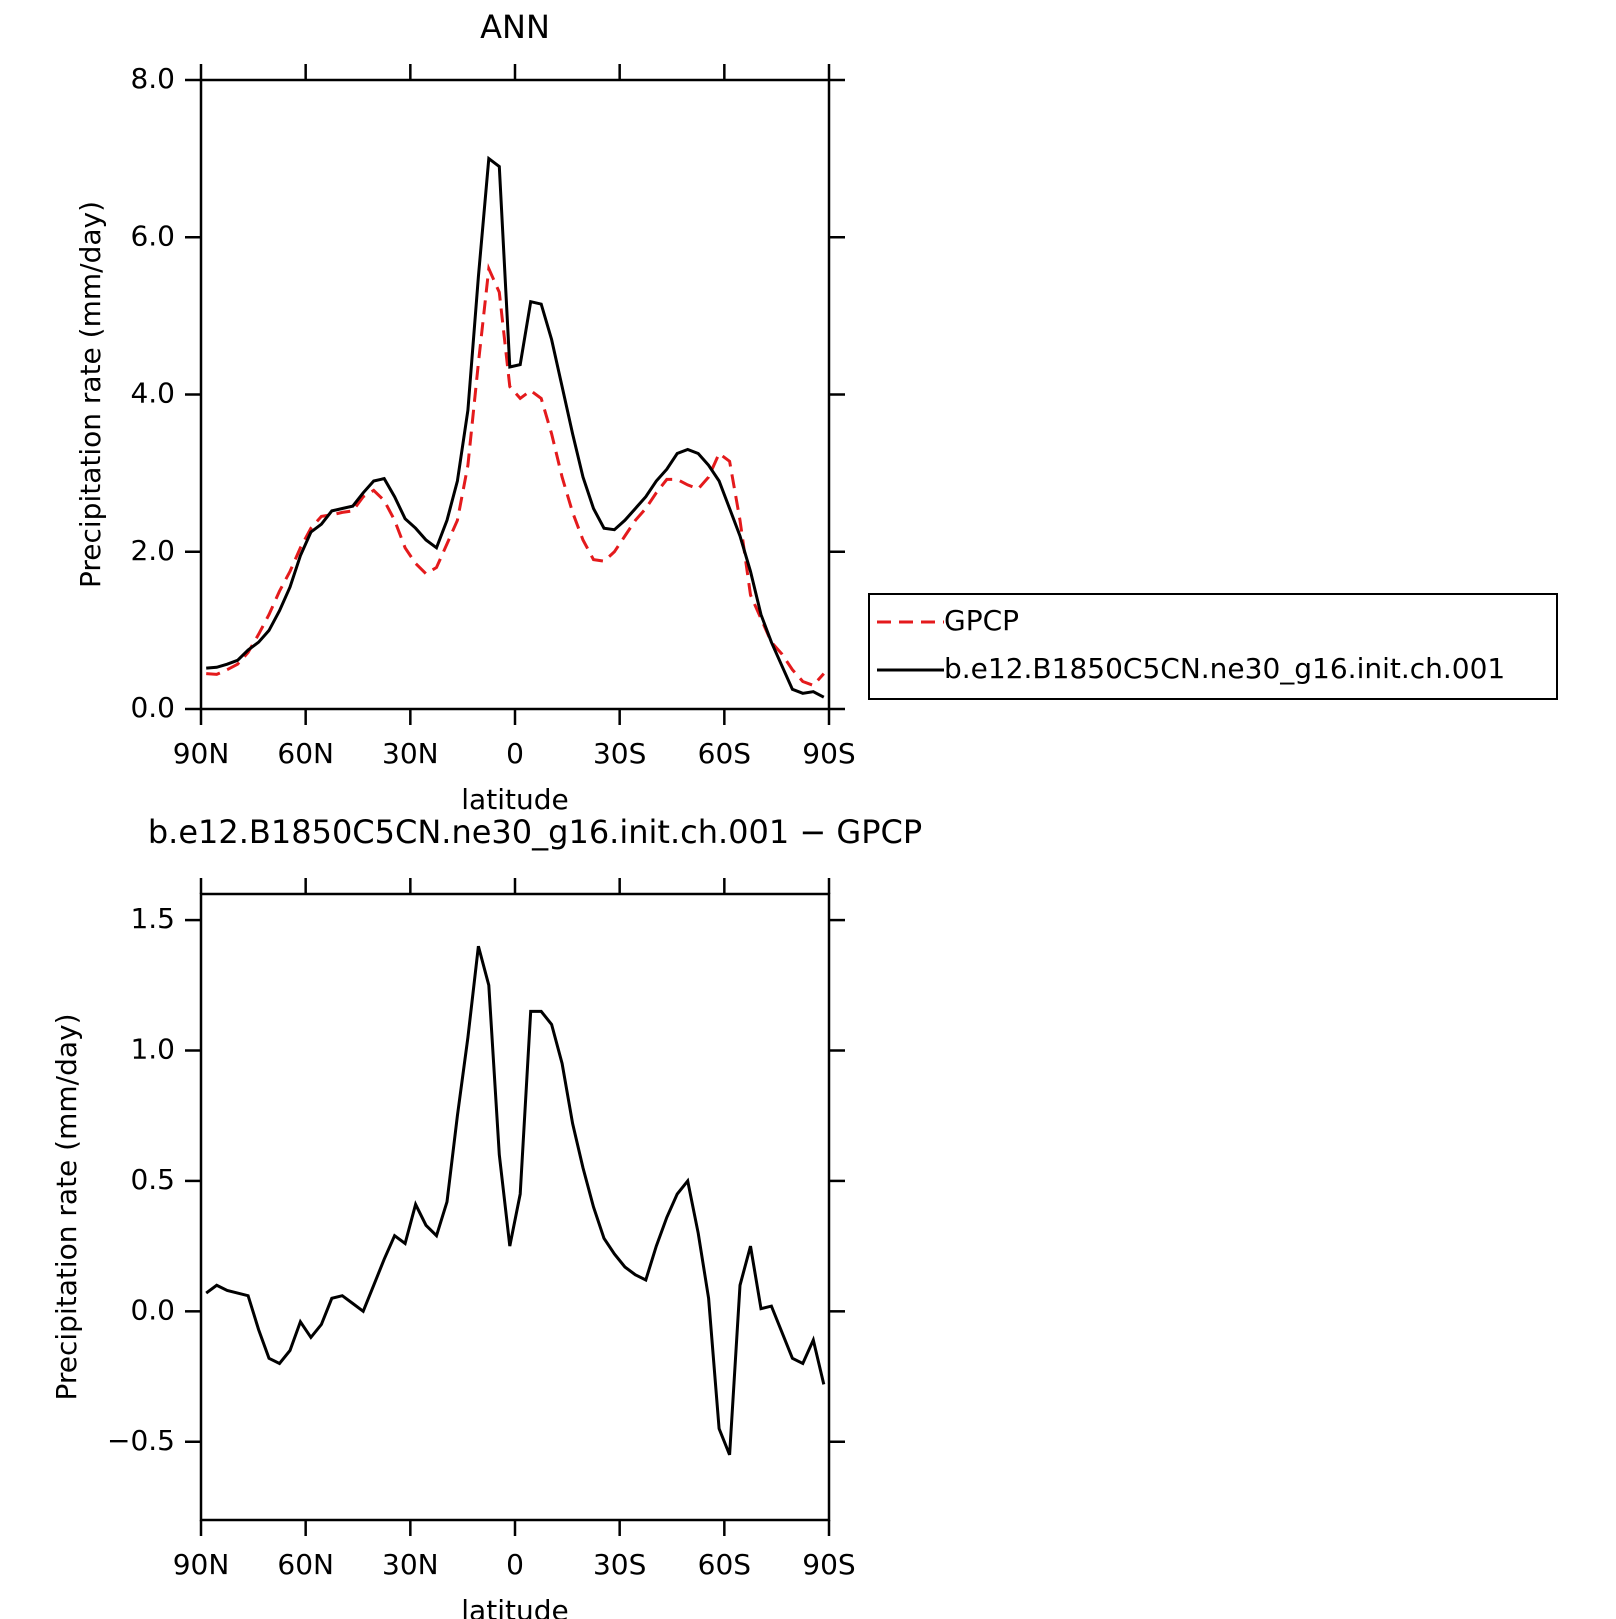 The height and width of the screenshot is (1619, 1616). Describe the element at coordinates (1213, 646) in the screenshot. I see `legend-box` at that location.